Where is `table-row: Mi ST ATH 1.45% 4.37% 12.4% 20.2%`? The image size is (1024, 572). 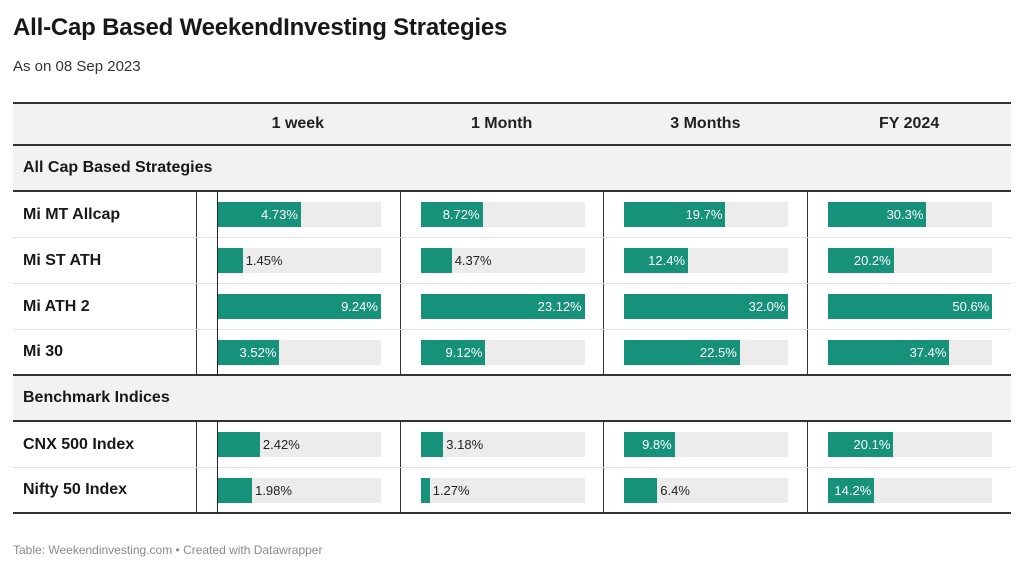
table-row: Mi ST ATH 1.45% 4.37% 12.4% 20.2% is located at coordinates (512, 261).